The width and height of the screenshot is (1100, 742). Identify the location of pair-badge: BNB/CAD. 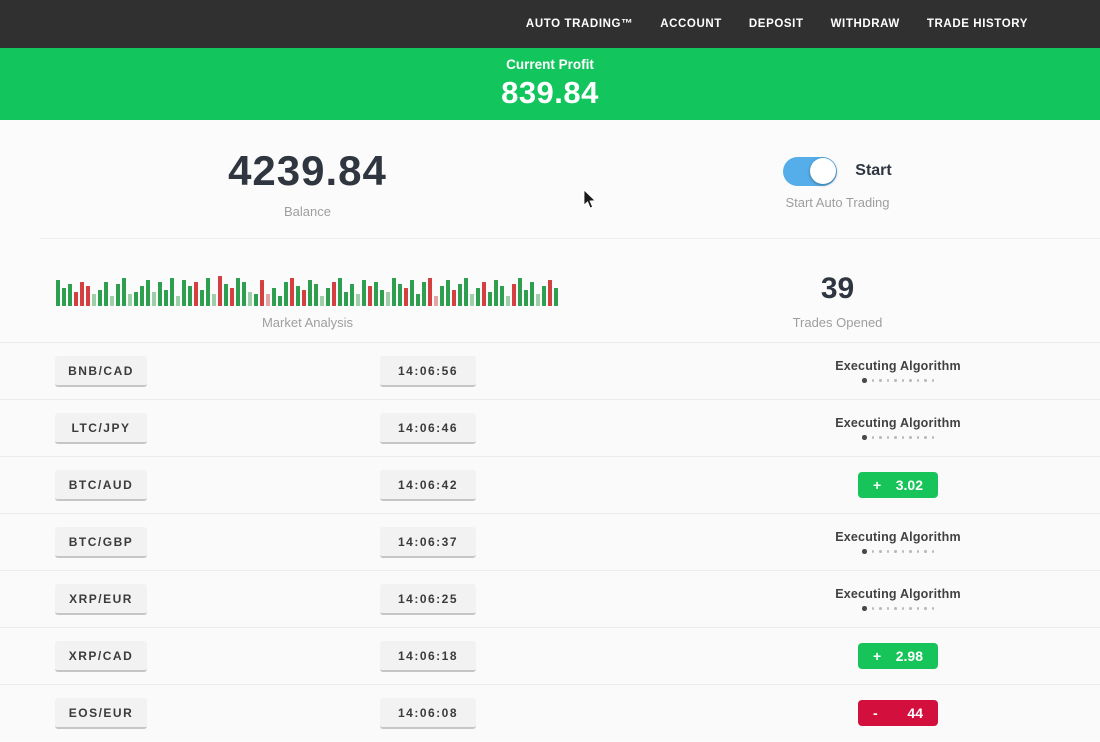
(101, 371).